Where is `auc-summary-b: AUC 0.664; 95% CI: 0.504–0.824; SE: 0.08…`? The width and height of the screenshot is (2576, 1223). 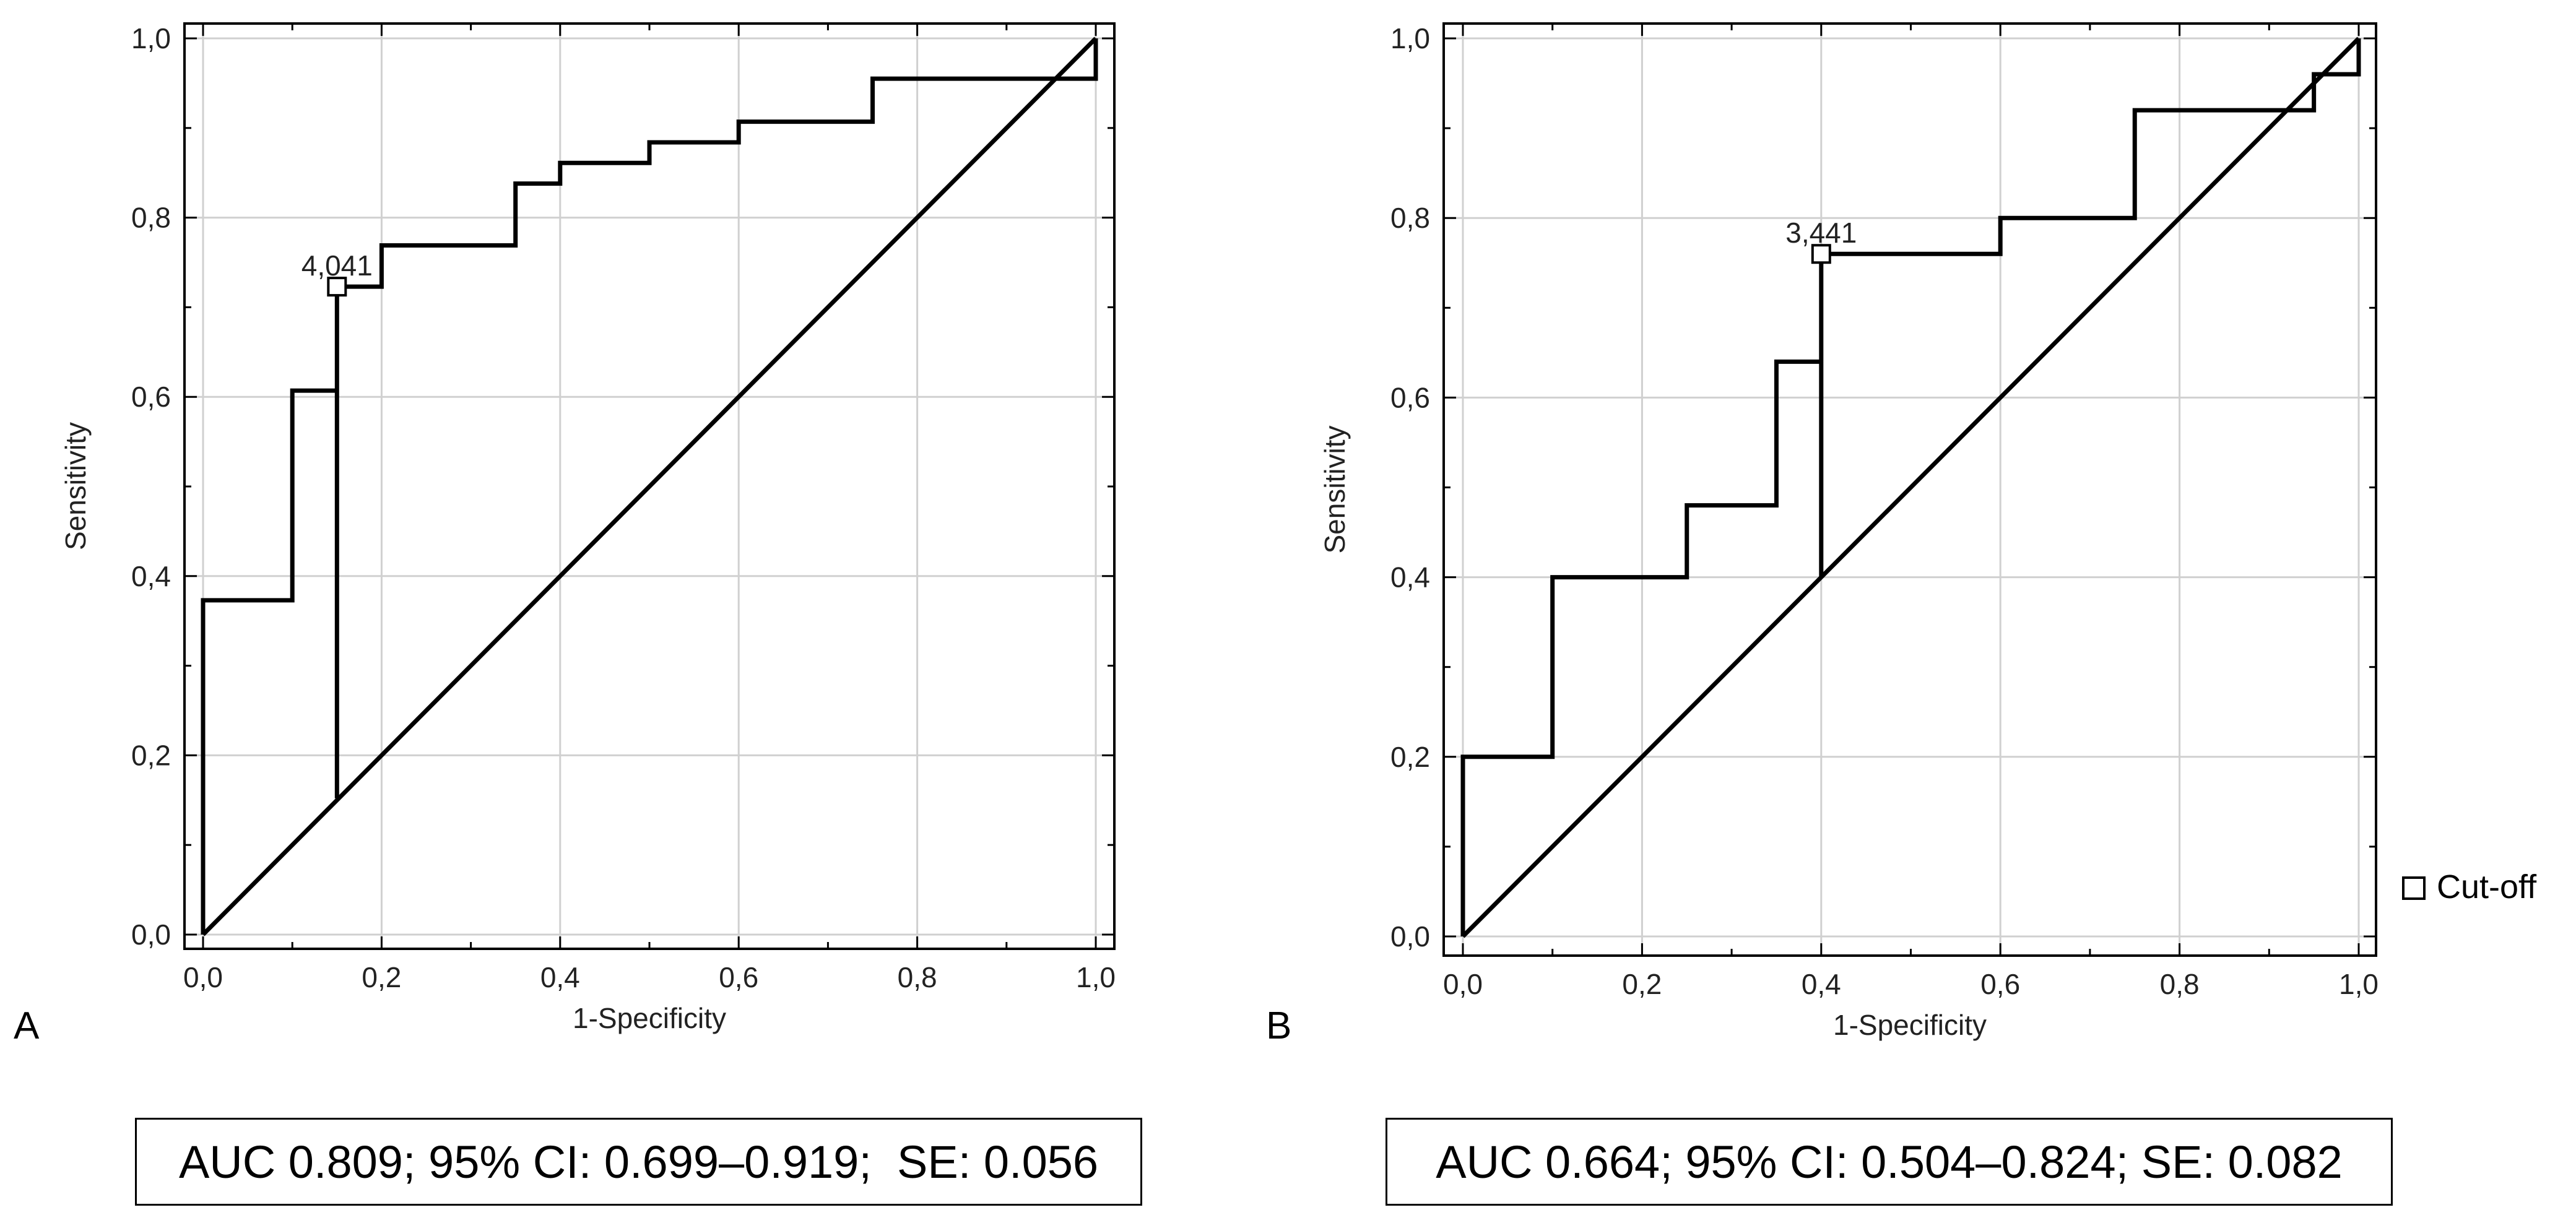 auc-summary-b: AUC 0.664; 95% CI: 0.504–0.824; SE: 0.08… is located at coordinates (1889, 1162).